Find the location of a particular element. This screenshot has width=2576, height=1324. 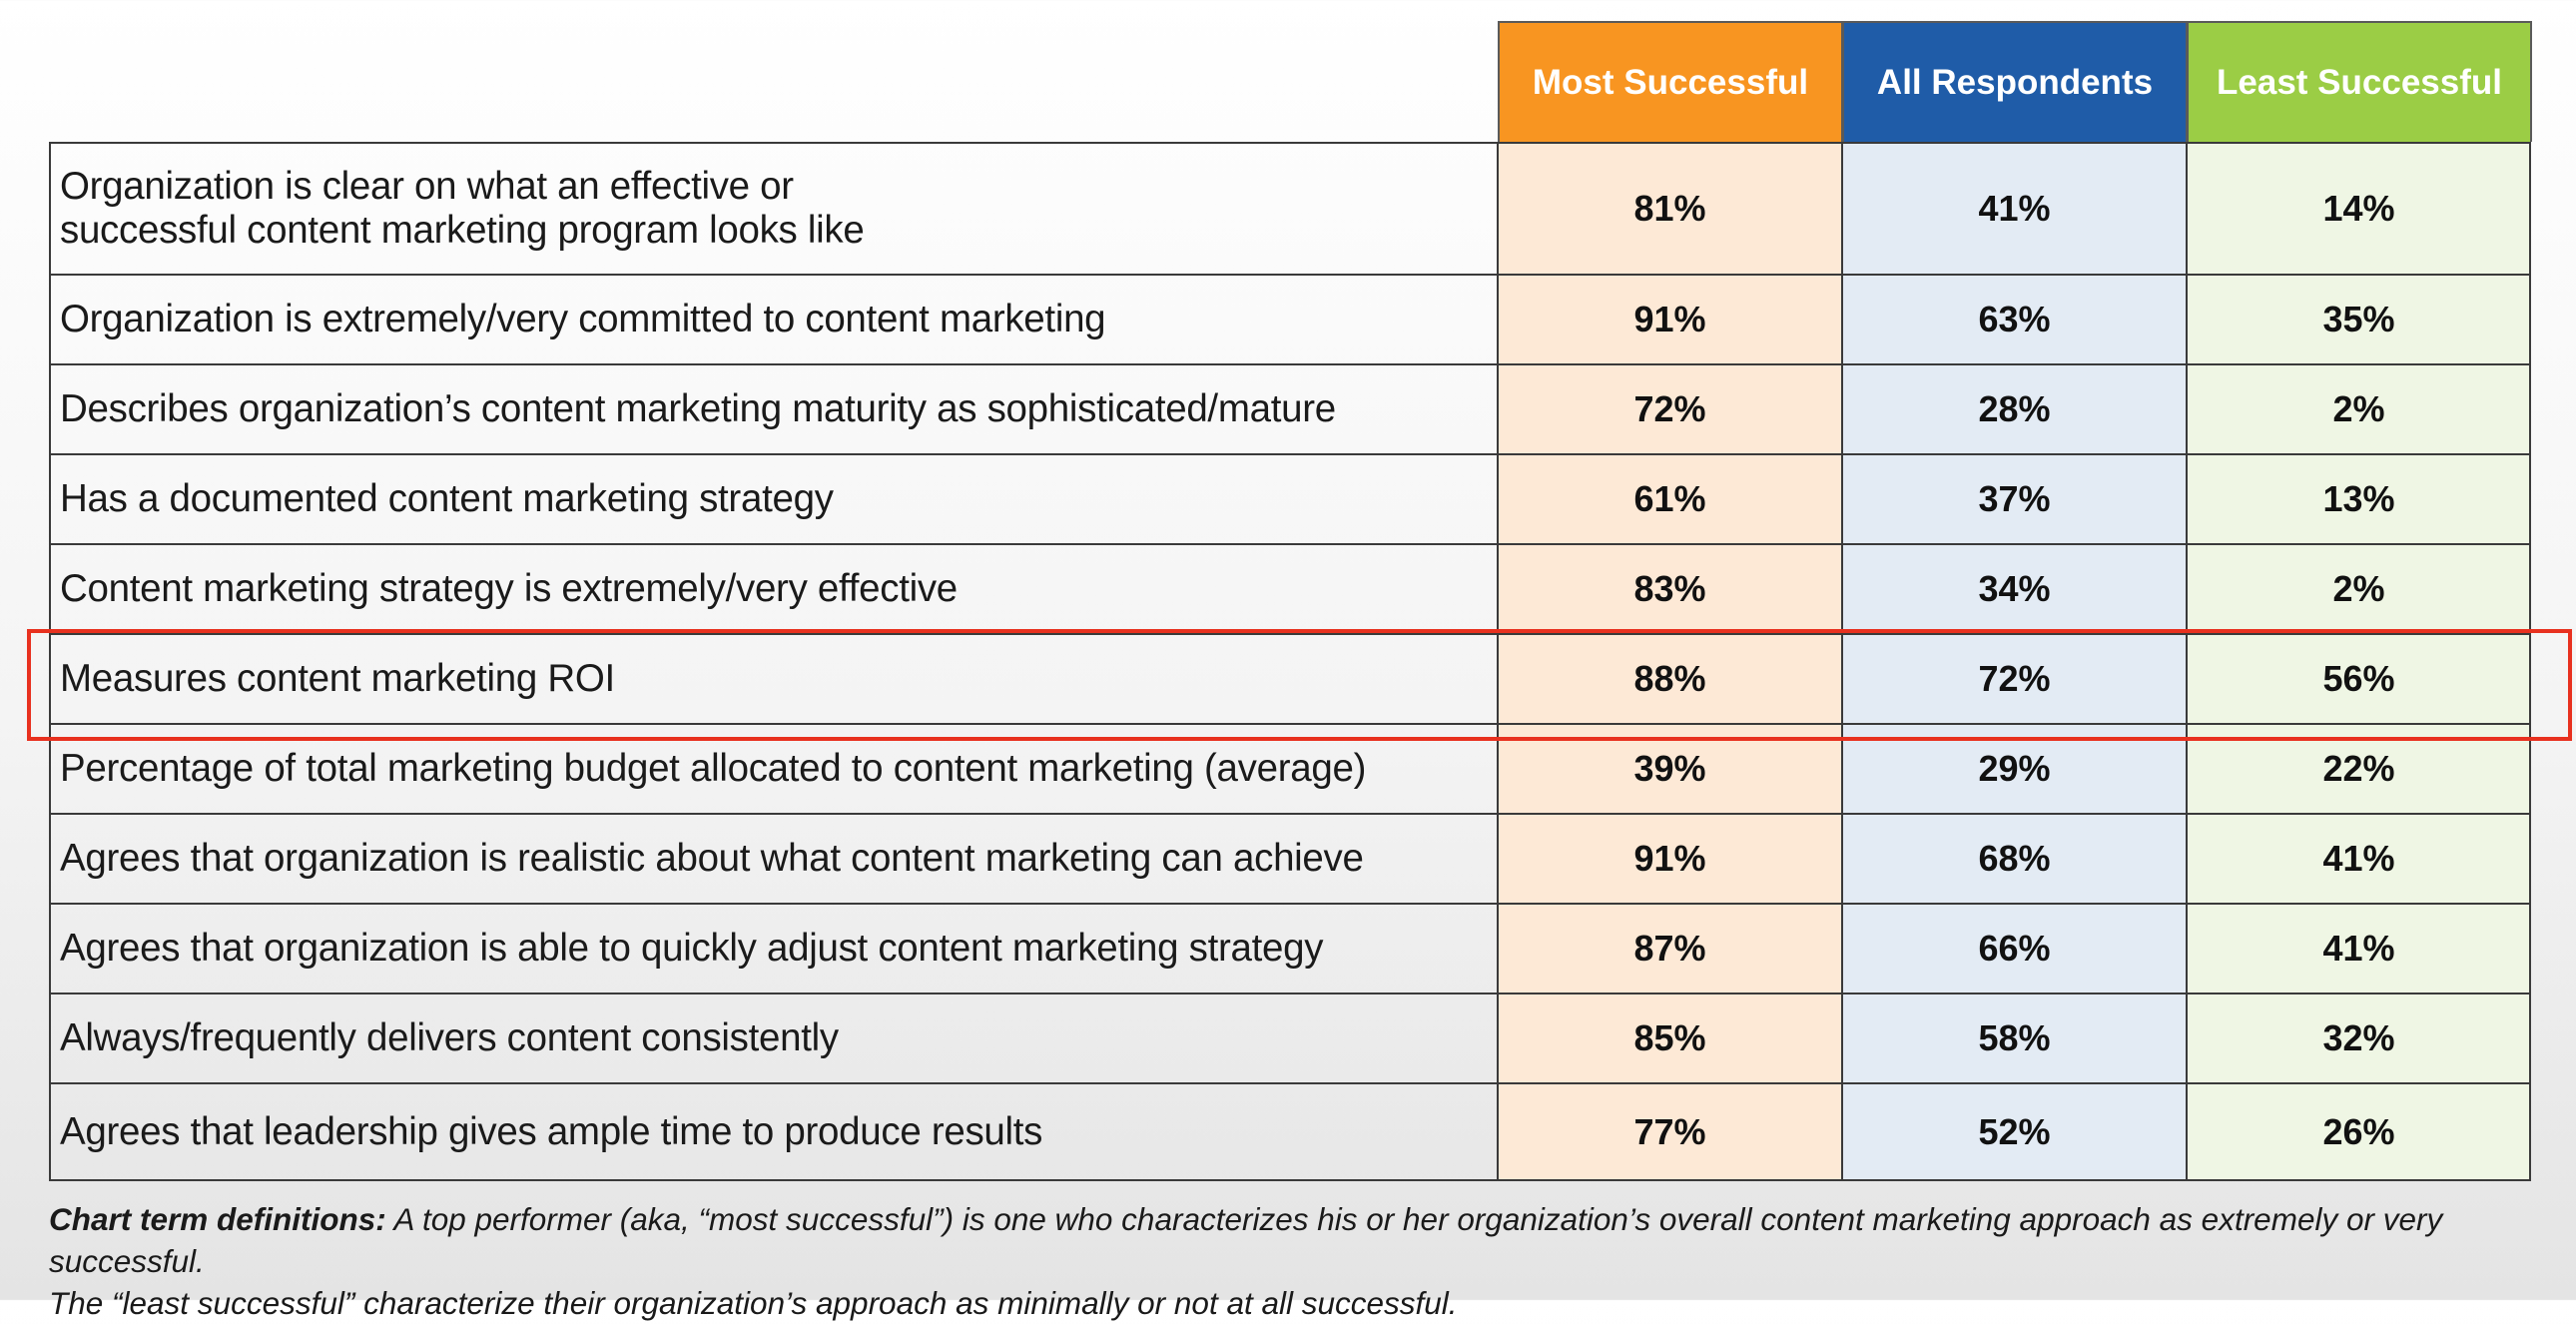

value-cell-all-respondents: 63% is located at coordinates (2014, 319).